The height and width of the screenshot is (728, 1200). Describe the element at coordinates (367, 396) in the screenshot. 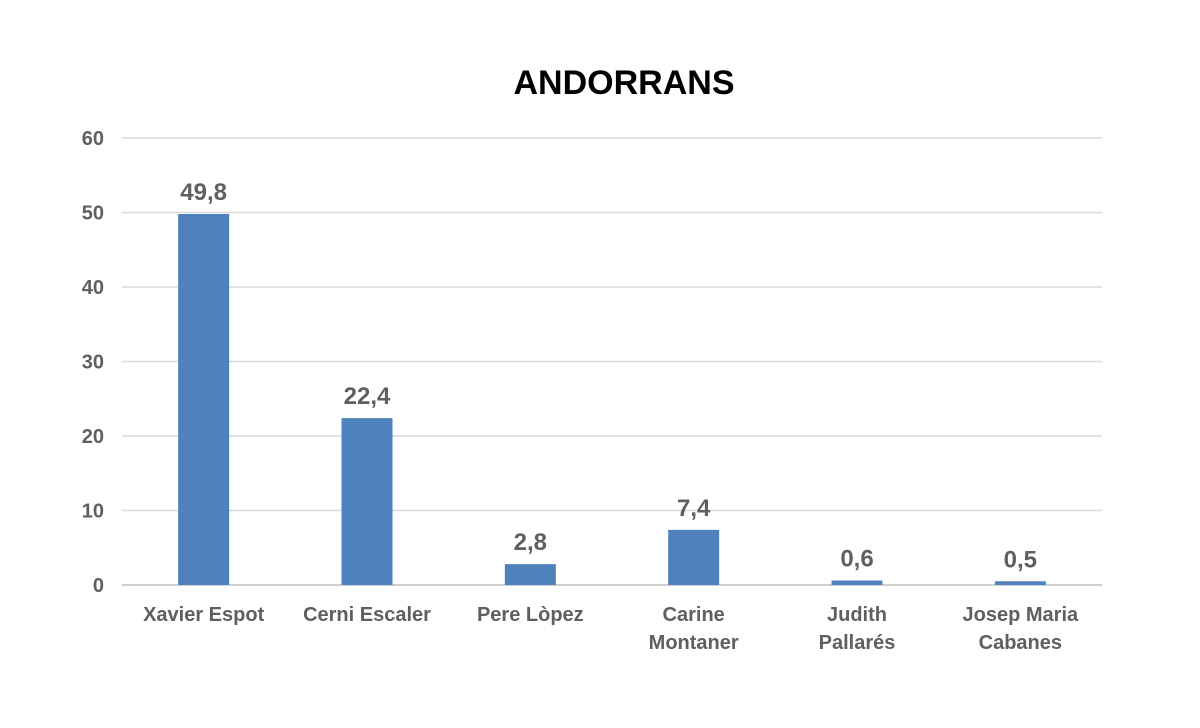

I see `data-label: 22,4` at that location.